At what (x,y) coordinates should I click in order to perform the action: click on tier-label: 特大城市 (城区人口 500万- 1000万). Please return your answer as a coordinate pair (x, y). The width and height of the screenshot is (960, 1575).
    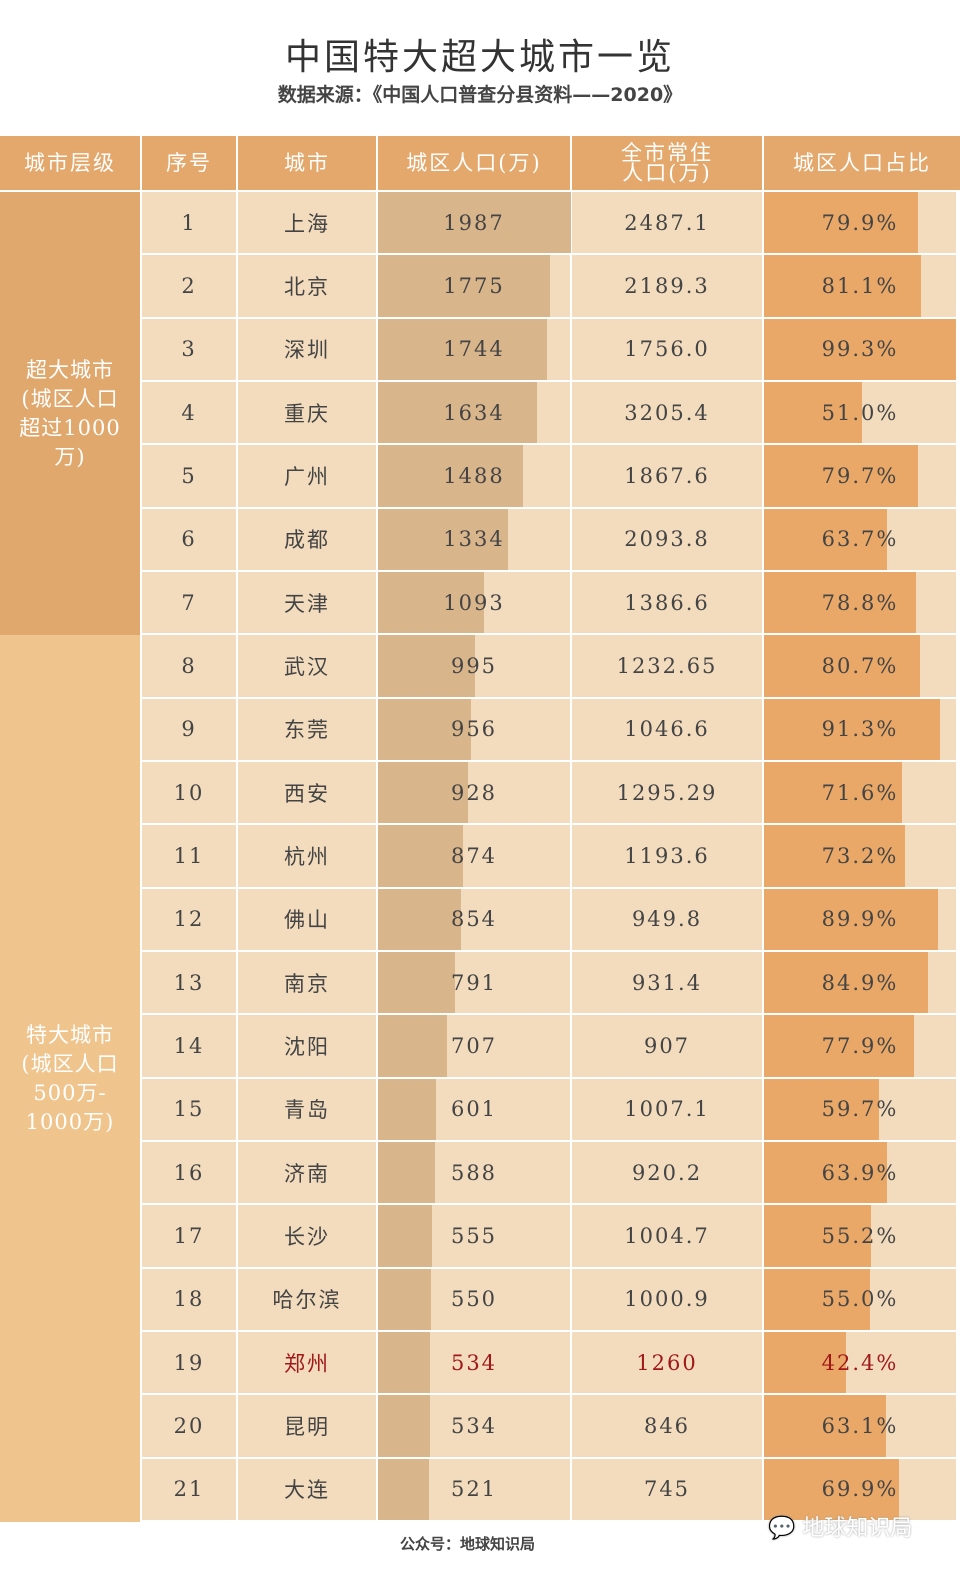
    Looking at the image, I should click on (70, 1078).